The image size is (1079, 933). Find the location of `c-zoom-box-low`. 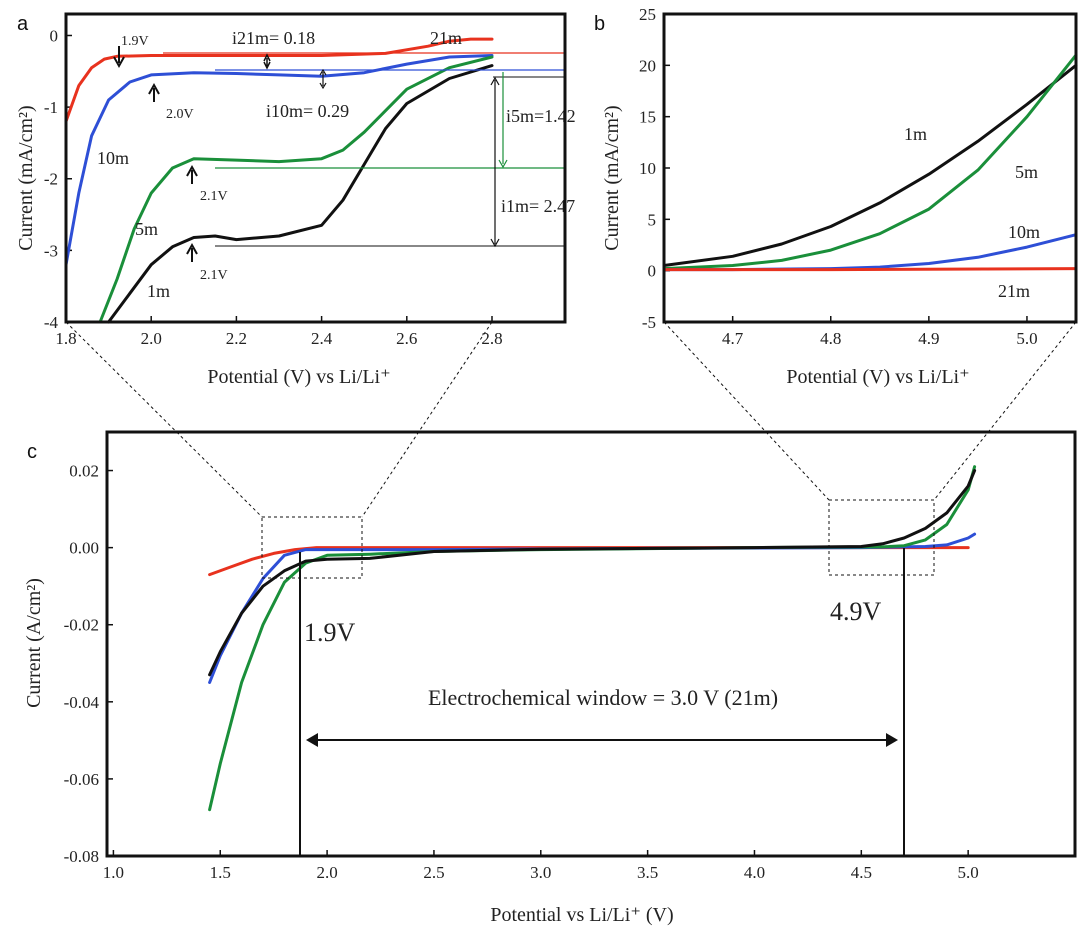

c-zoom-box-low is located at coordinates (312, 547).